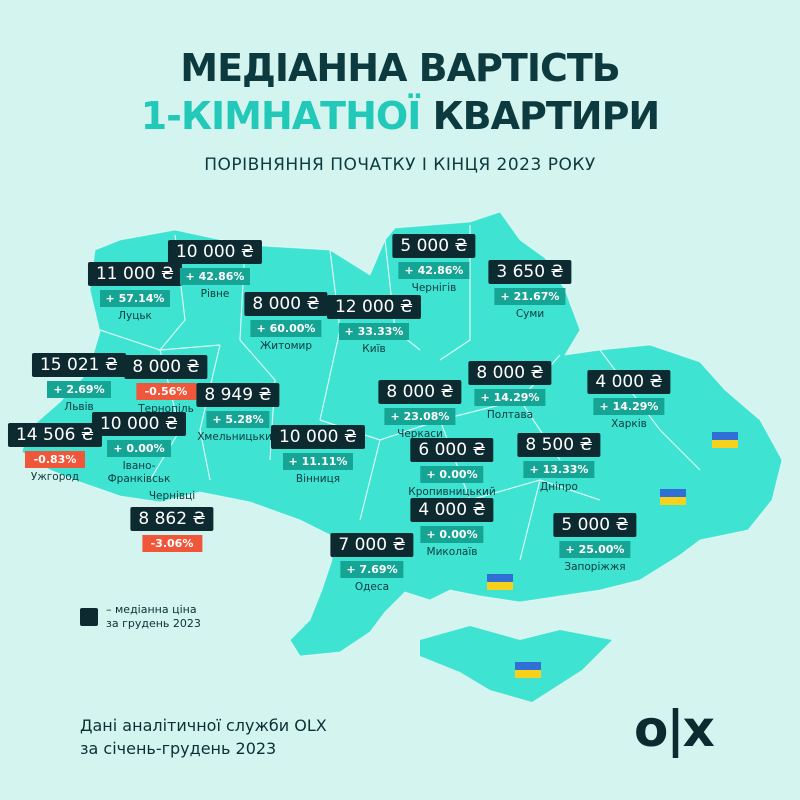 This screenshot has width=800, height=800. I want to click on change-badge: + 60.00%, so click(286, 328).